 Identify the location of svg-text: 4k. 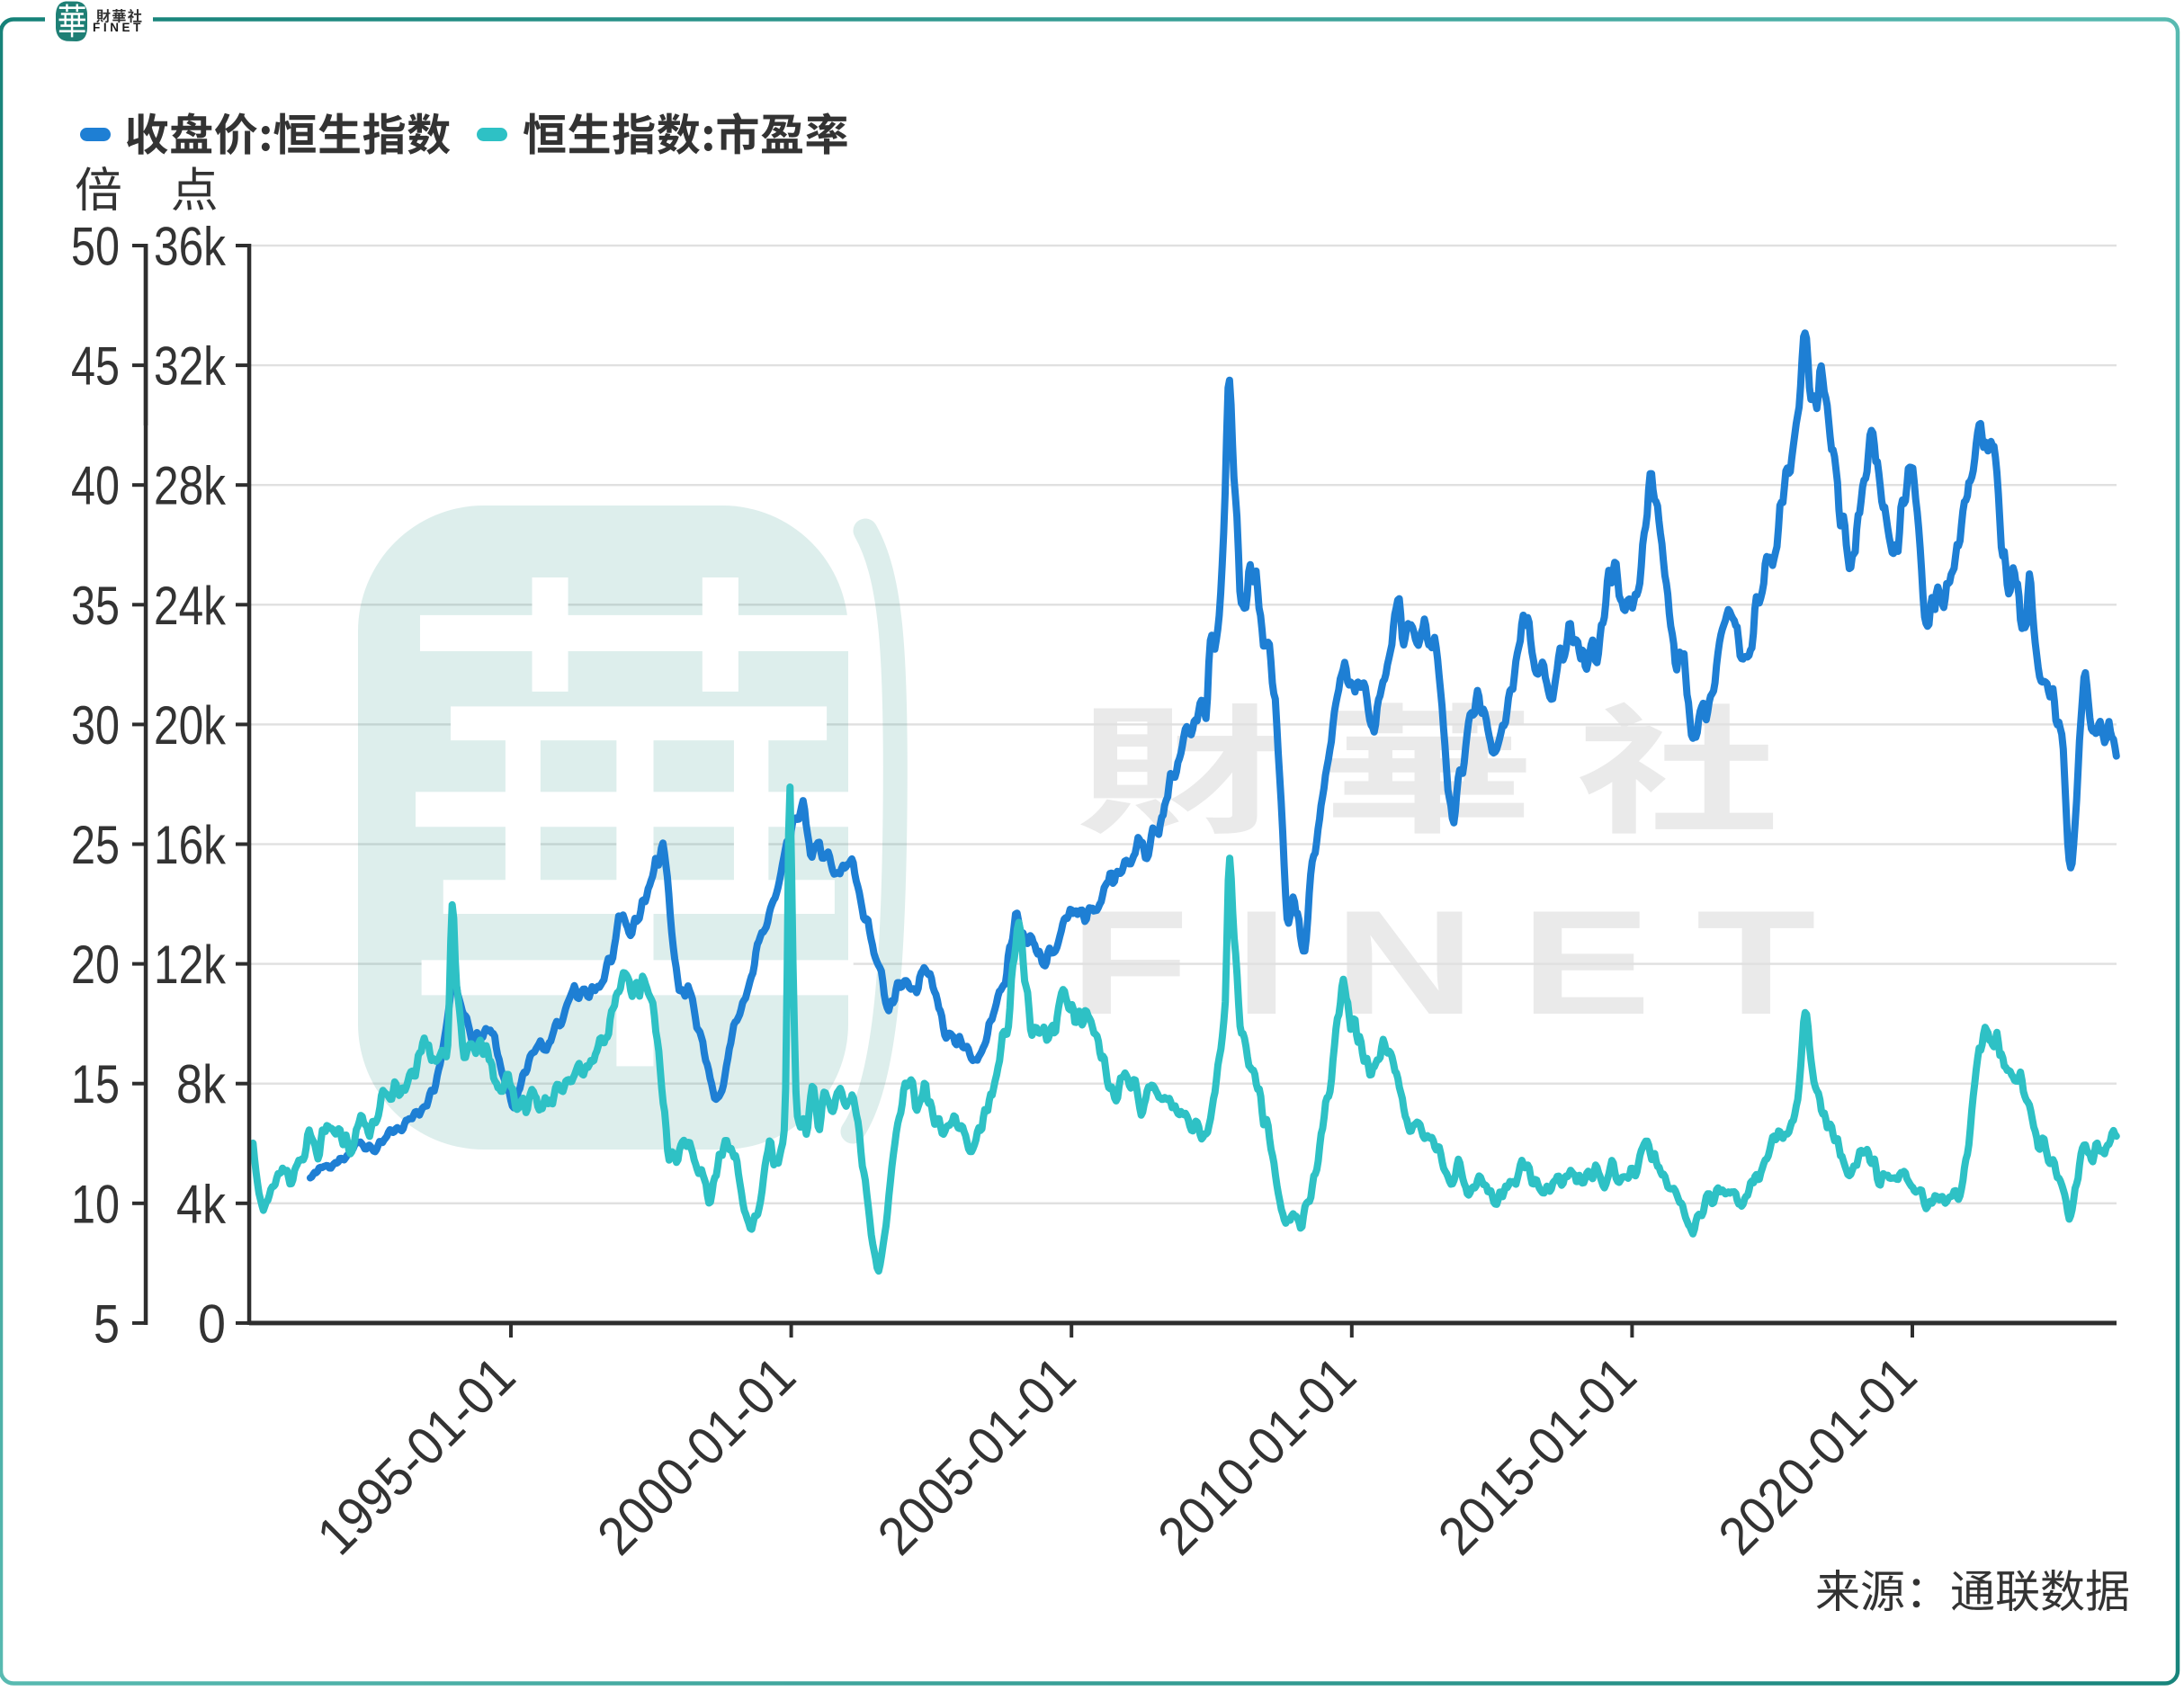
(201, 1204).